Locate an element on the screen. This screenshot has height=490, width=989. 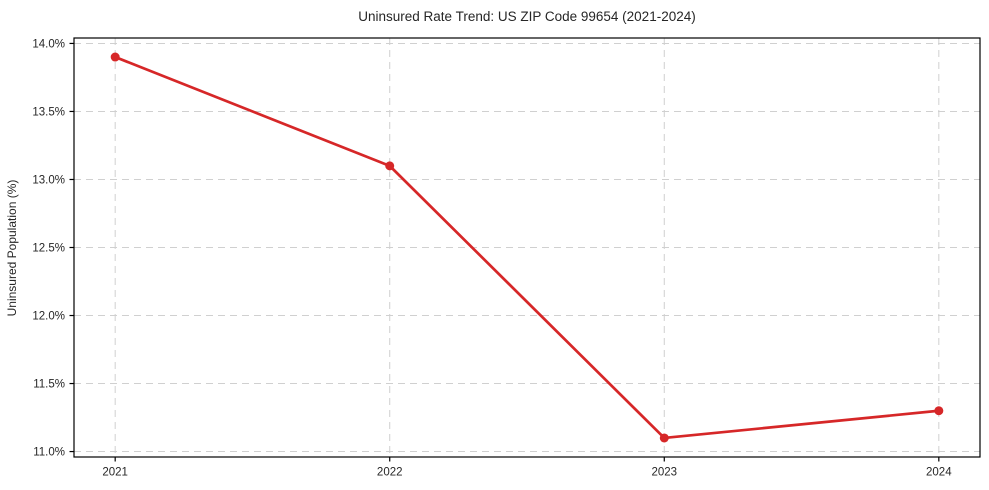
y-axis-label: Uninsured Population (%) is located at coordinates (12, 248).